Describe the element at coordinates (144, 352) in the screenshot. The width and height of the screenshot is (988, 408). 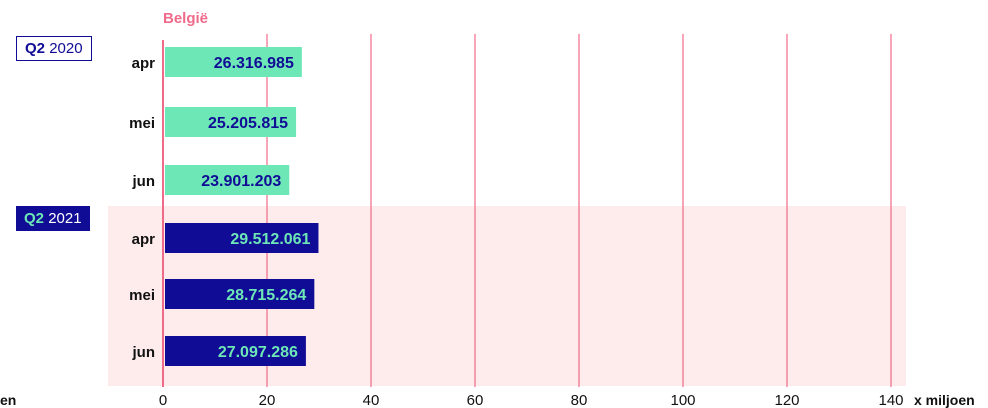
I see `category-label-2021-jun: jun` at that location.